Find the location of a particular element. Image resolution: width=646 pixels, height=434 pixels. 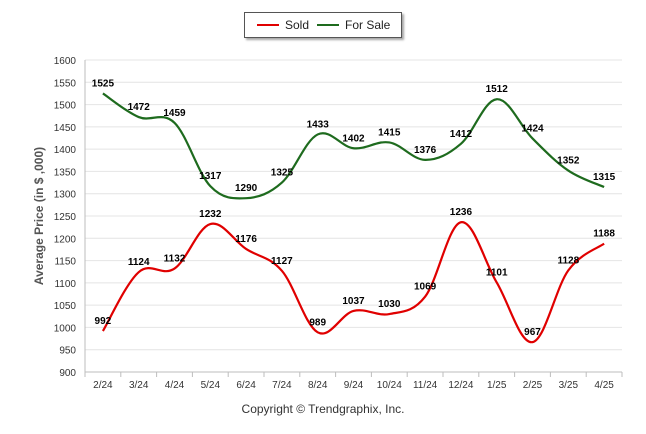

y-tick-label: 1600 is located at coordinates (65, 61).